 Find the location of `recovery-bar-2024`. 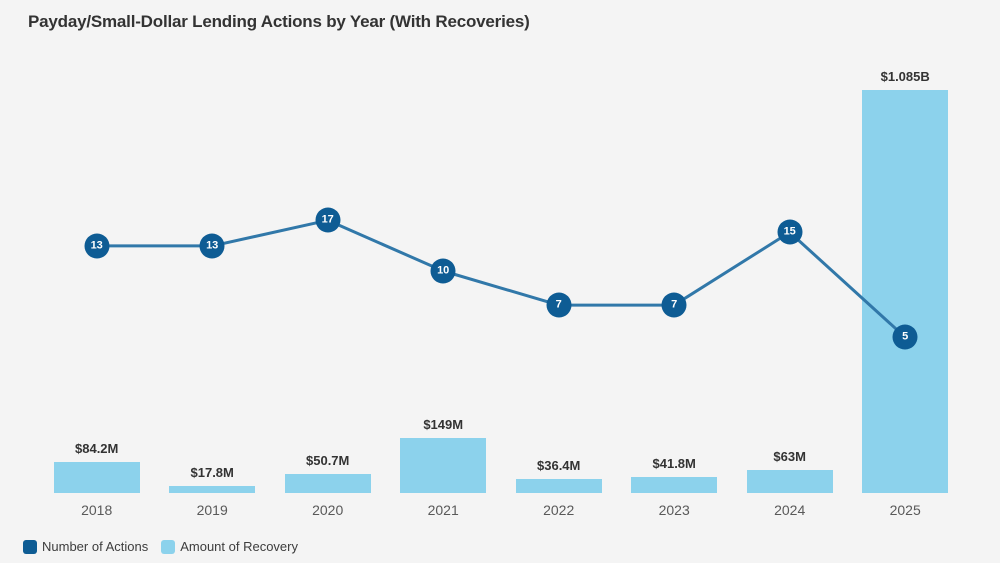

recovery-bar-2024 is located at coordinates (789, 481).